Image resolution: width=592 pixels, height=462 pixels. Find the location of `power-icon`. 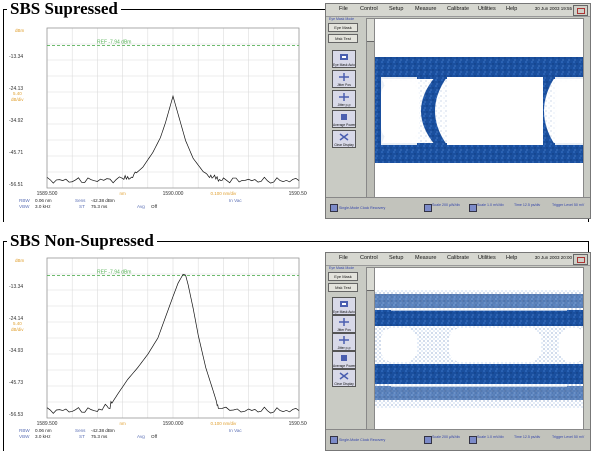

power-icon is located at coordinates (344, 117).